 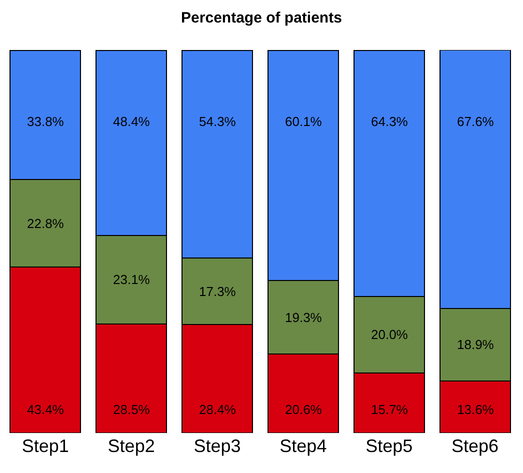 I want to click on x-tick-label: Step3, so click(x=217, y=446).